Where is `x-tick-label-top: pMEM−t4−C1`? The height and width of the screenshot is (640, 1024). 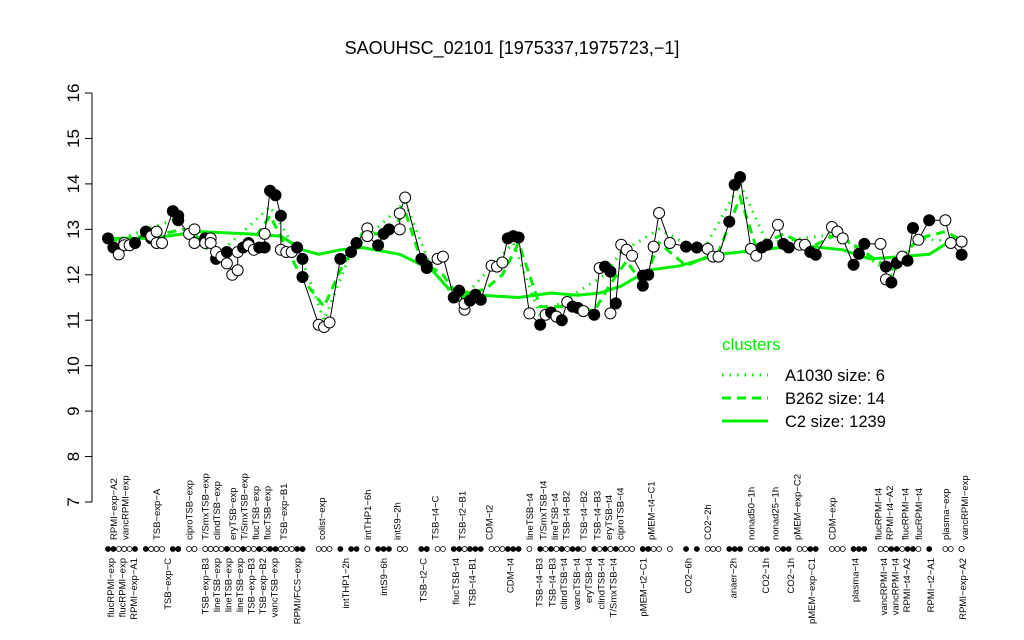
x-tick-label-top: pMEM−t4−C1 is located at coordinates (652, 510).